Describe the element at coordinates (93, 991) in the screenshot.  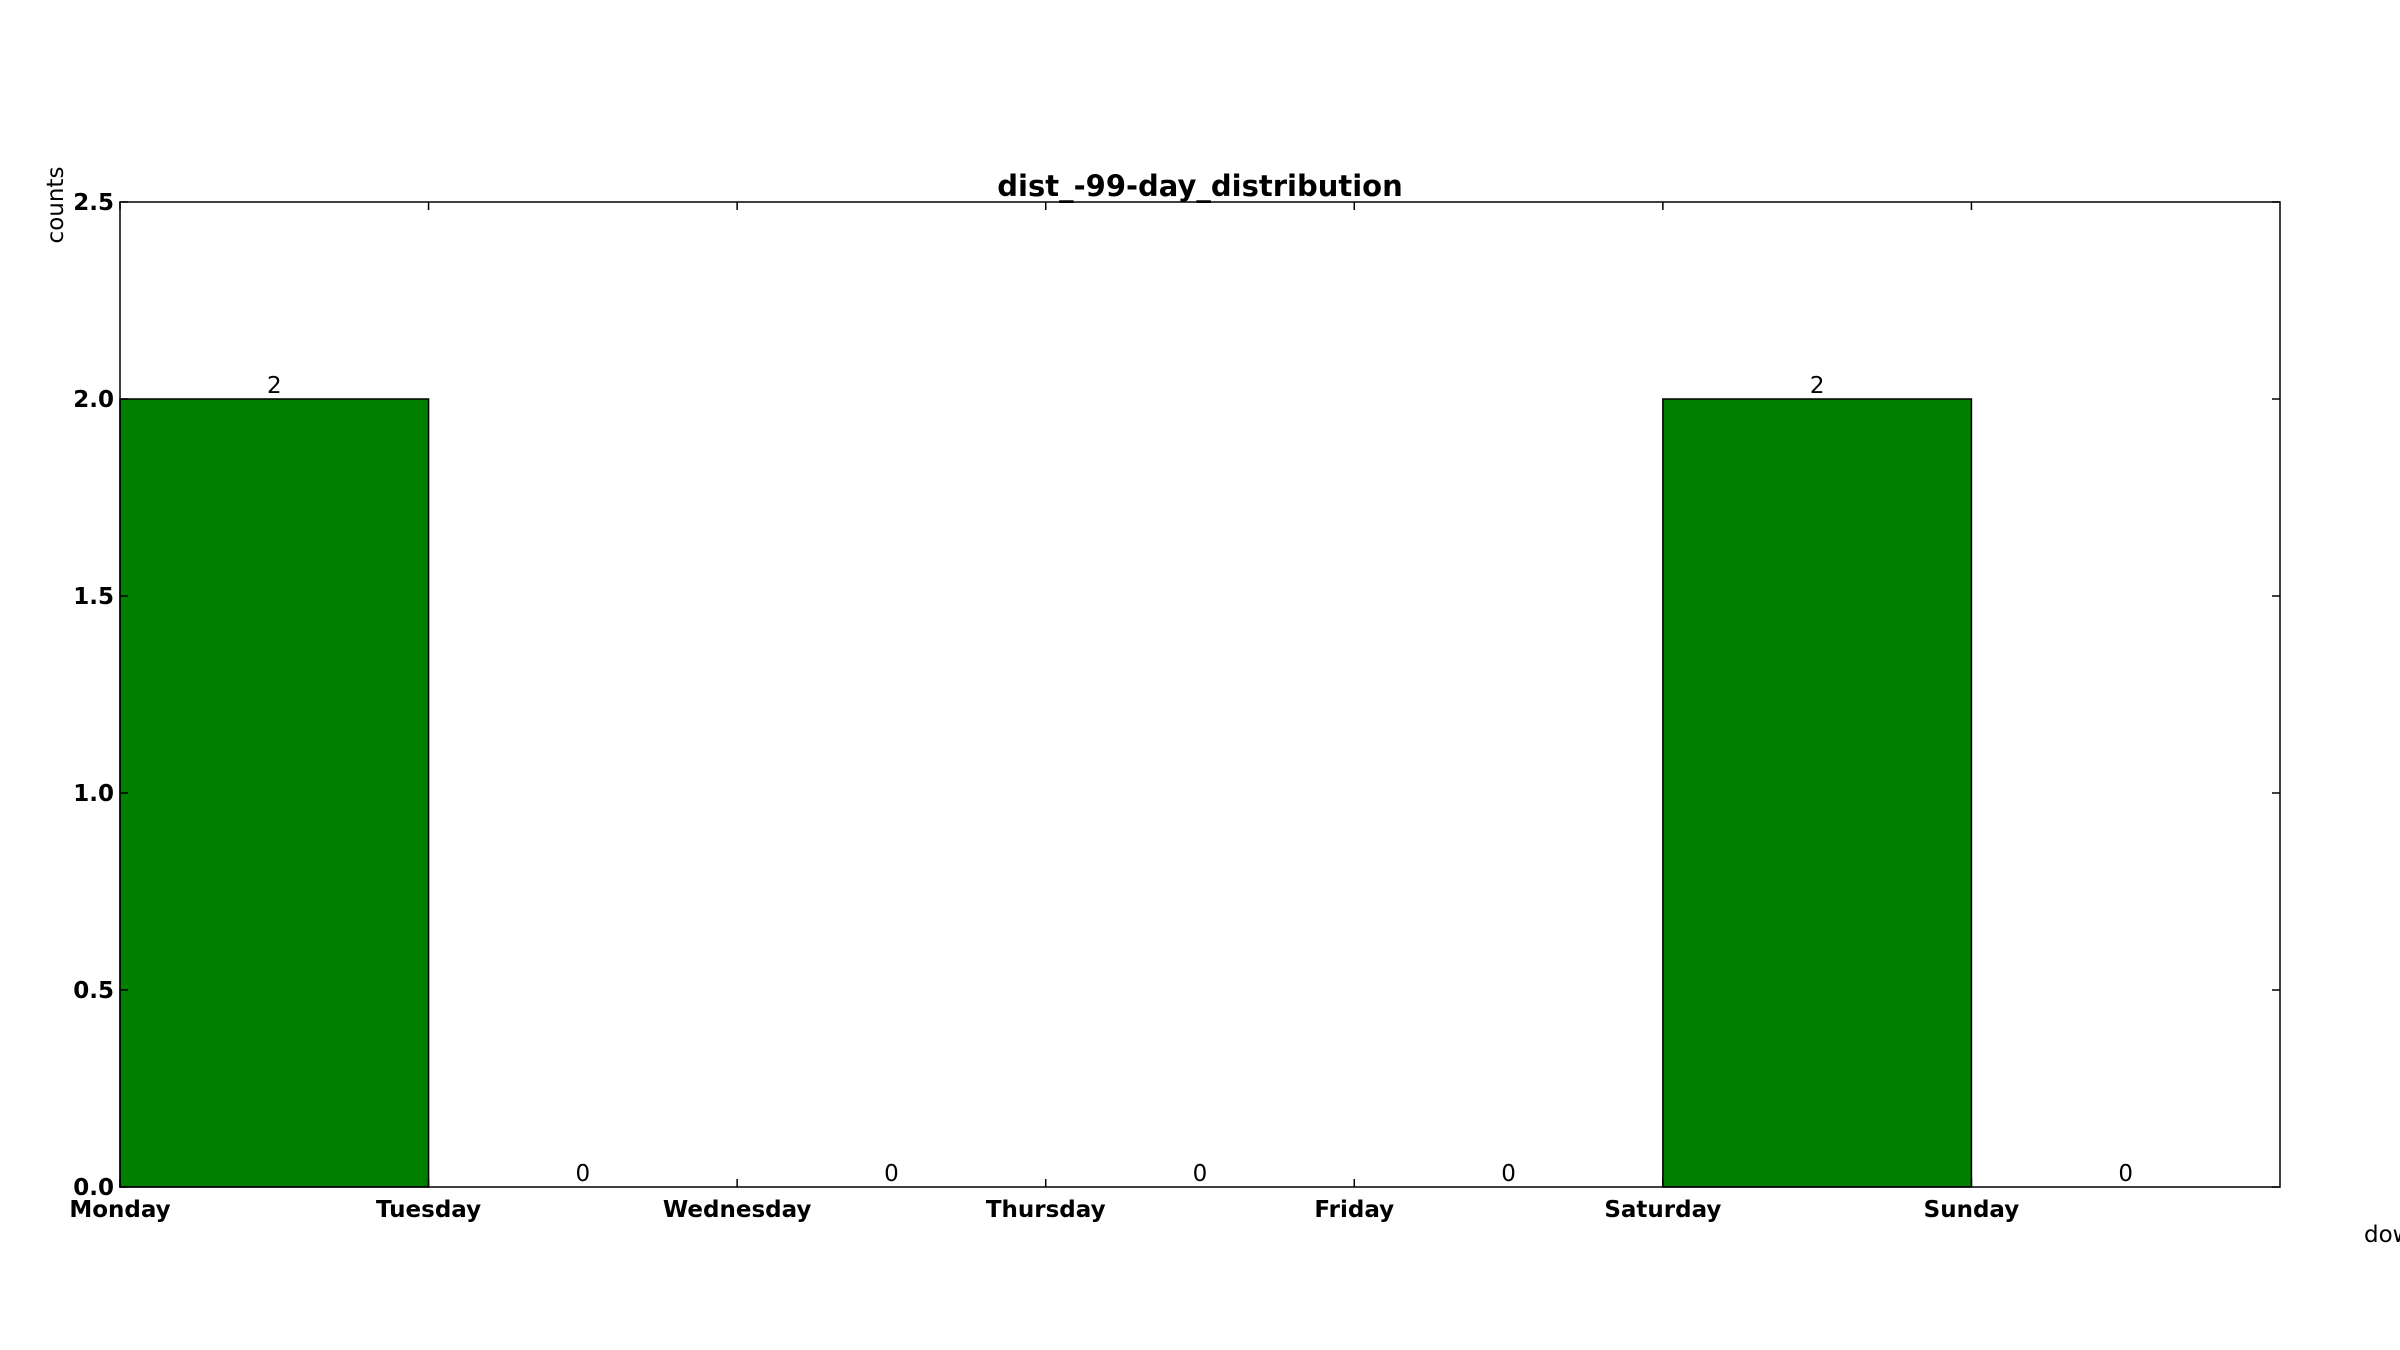
I see `y-tick-label: 0.5` at that location.